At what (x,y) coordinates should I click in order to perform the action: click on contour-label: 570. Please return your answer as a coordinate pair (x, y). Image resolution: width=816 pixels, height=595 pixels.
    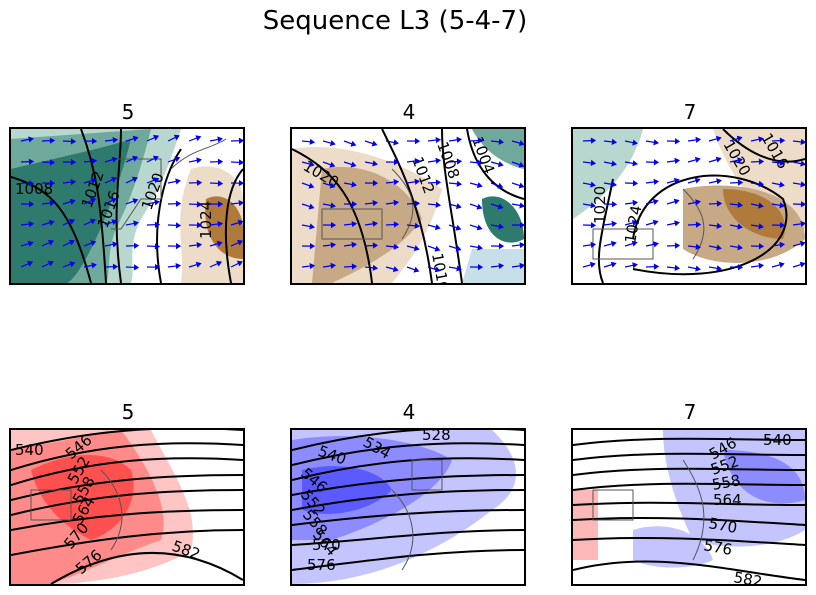
    Looking at the image, I should click on (326, 545).